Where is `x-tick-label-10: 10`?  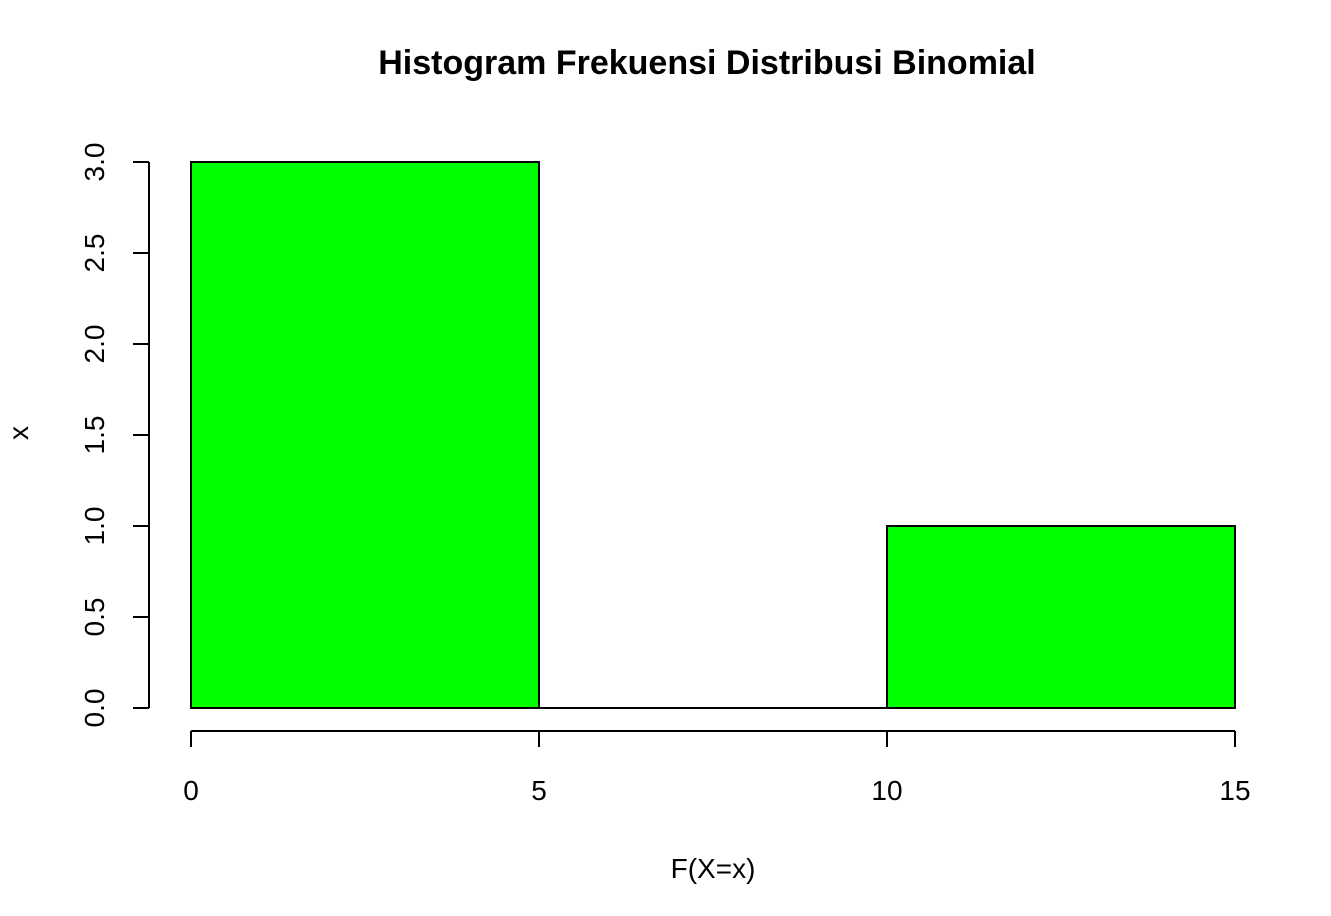 x-tick-label-10: 10 is located at coordinates (886, 790).